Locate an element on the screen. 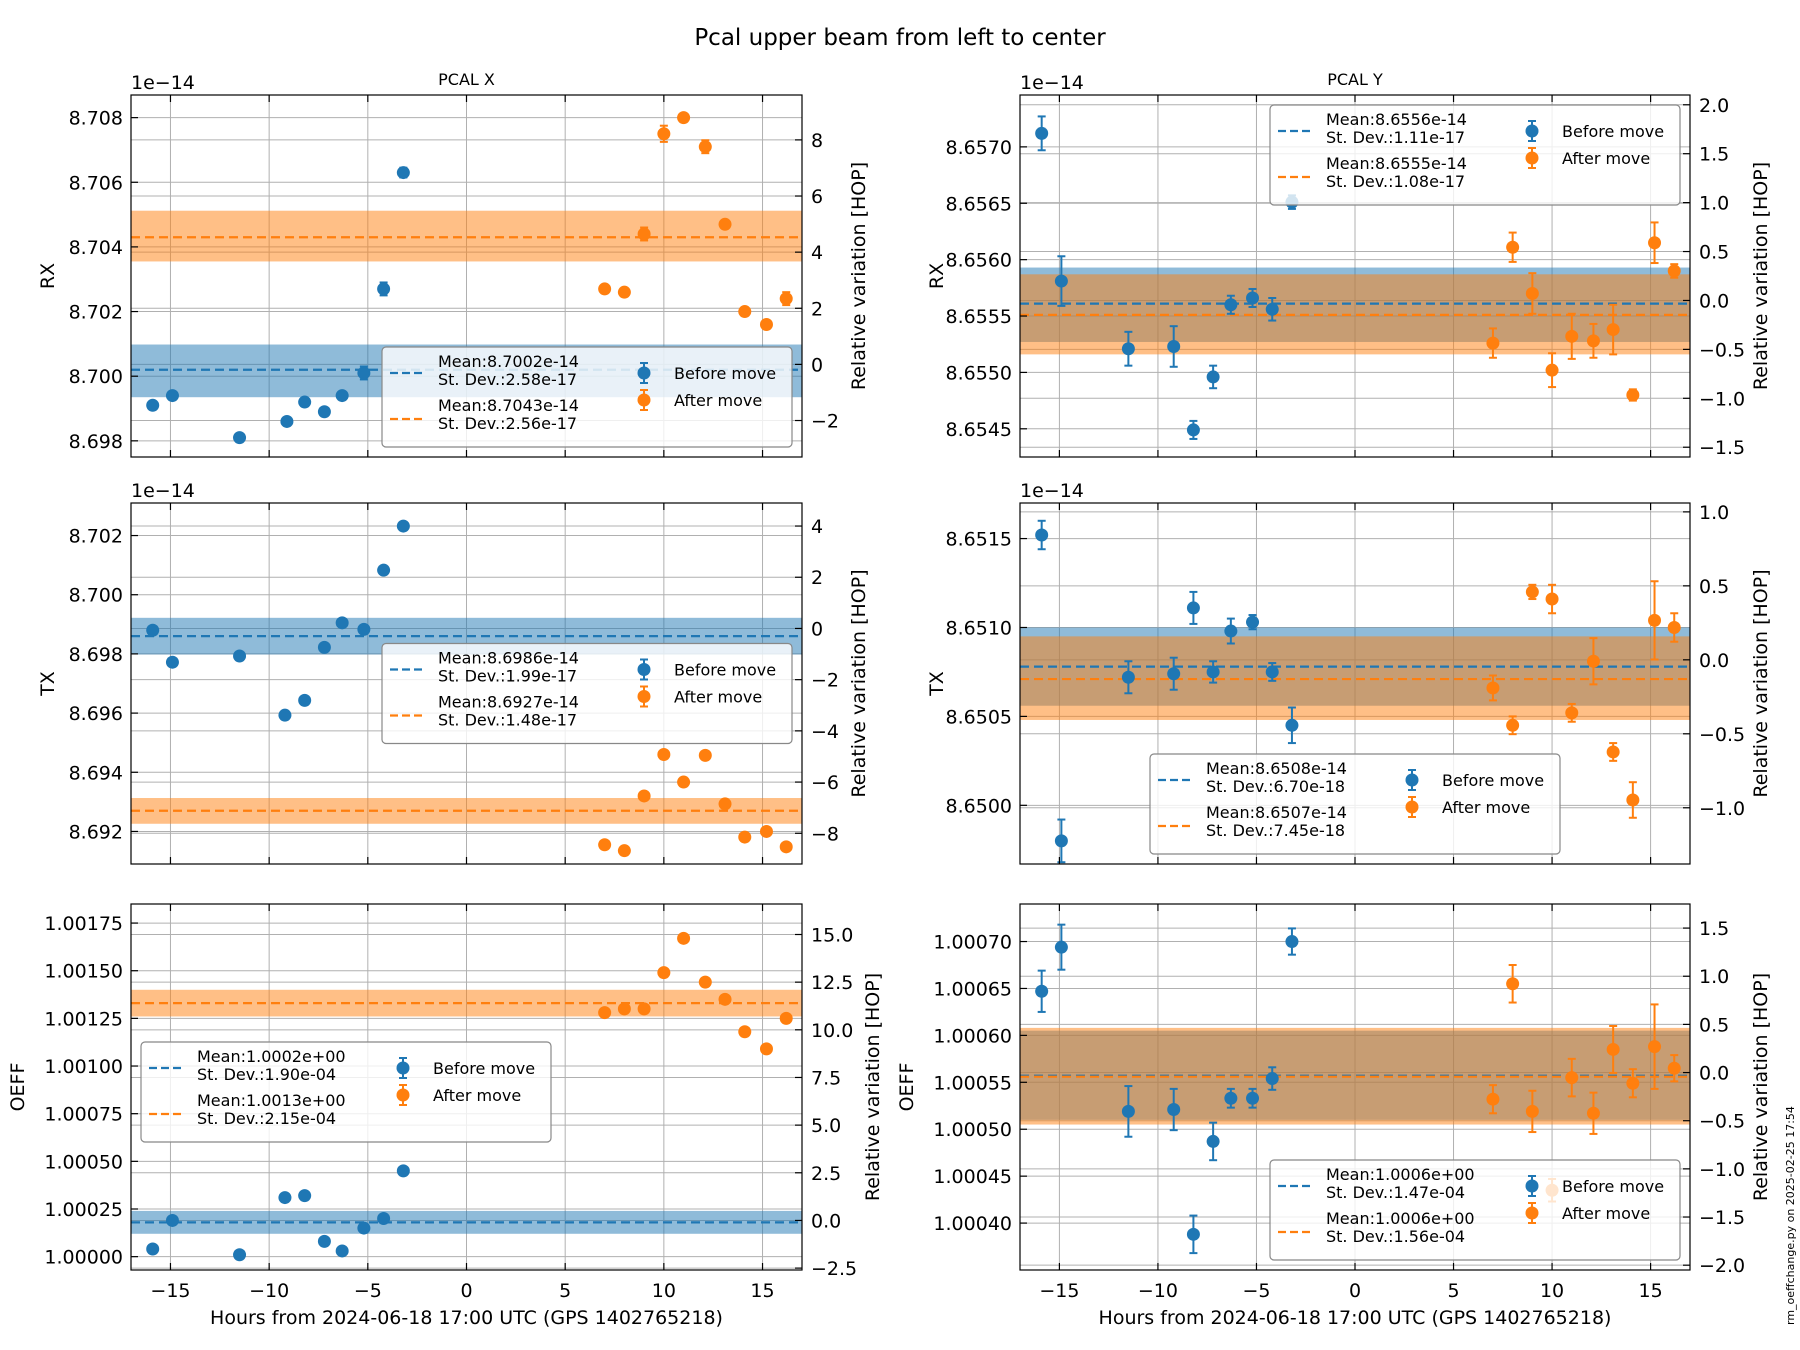 Image resolution: width=1800 pixels, height=1350 pixels. legend-after-mean: Mean:8.6555e-14 is located at coordinates (1396, 163).